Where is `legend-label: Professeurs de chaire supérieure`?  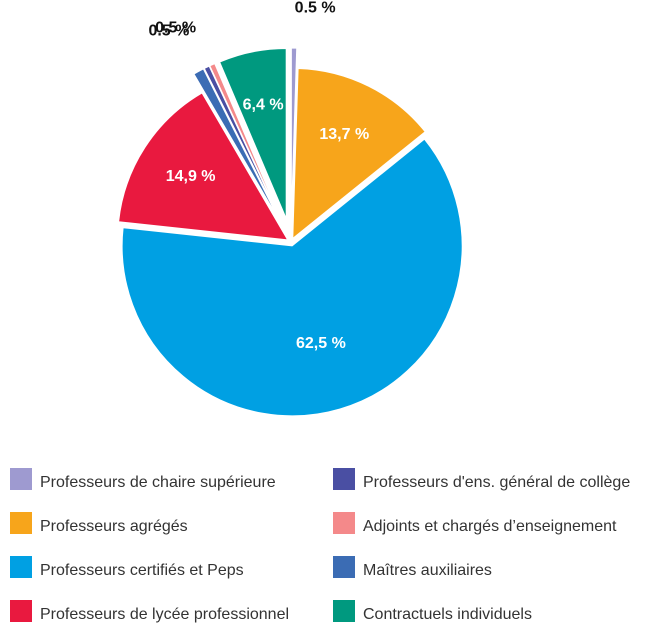
legend-label: Professeurs de chaire supérieure is located at coordinates (158, 482).